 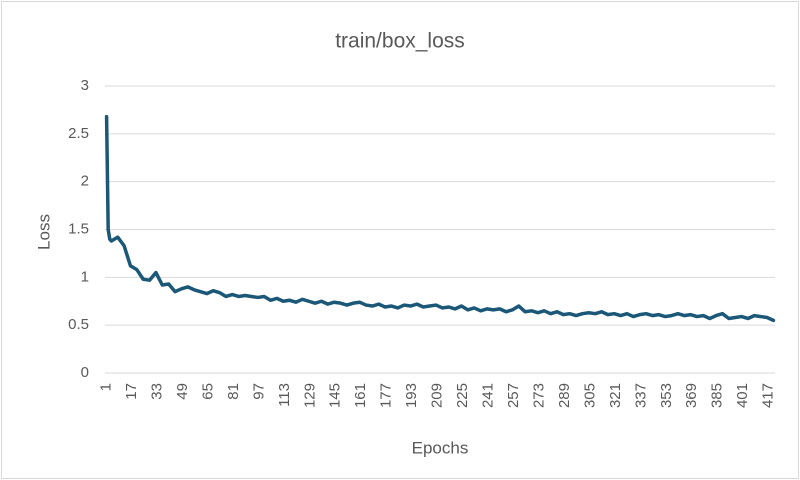 What do you see at coordinates (437, 395) in the screenshot?
I see `x-tick-label: 209` at bounding box center [437, 395].